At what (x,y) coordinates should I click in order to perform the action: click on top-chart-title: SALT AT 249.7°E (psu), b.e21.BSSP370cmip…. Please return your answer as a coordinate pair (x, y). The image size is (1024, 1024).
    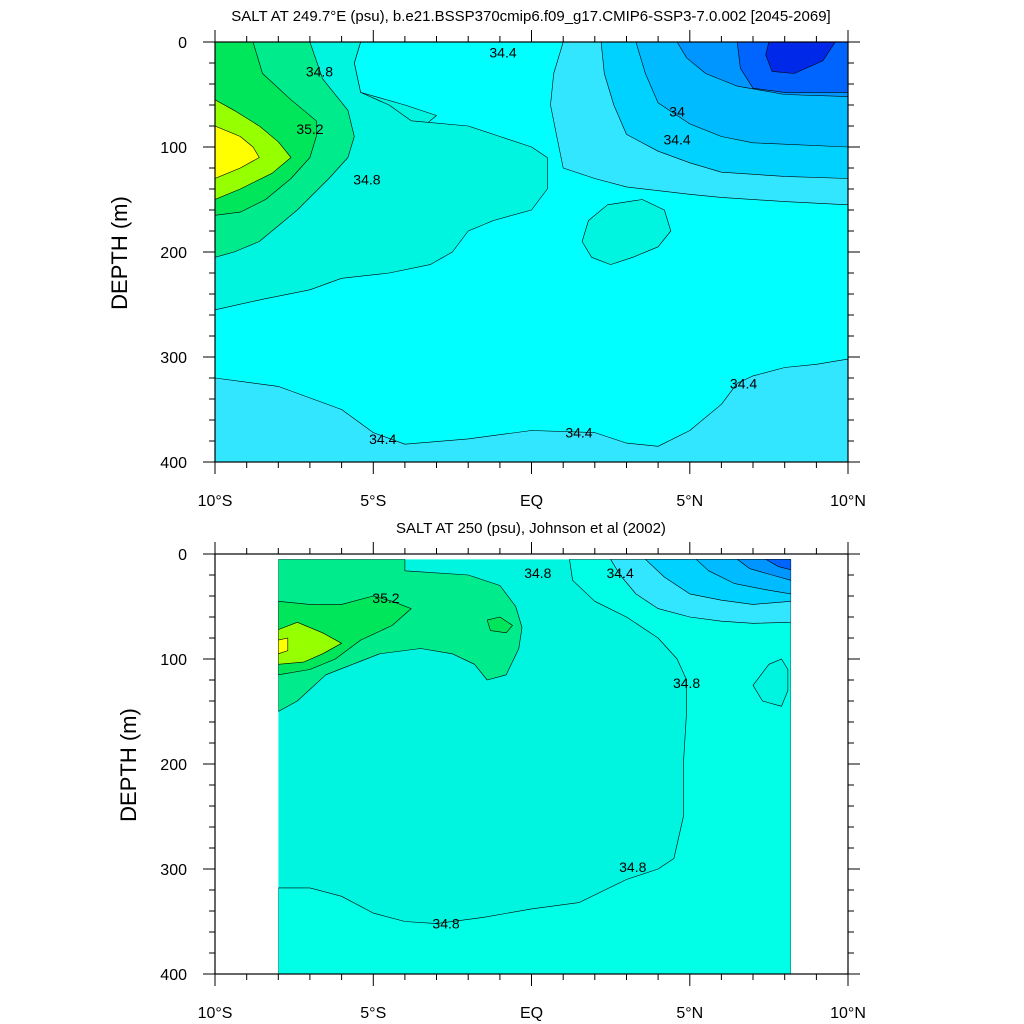
    Looking at the image, I should click on (530, 16).